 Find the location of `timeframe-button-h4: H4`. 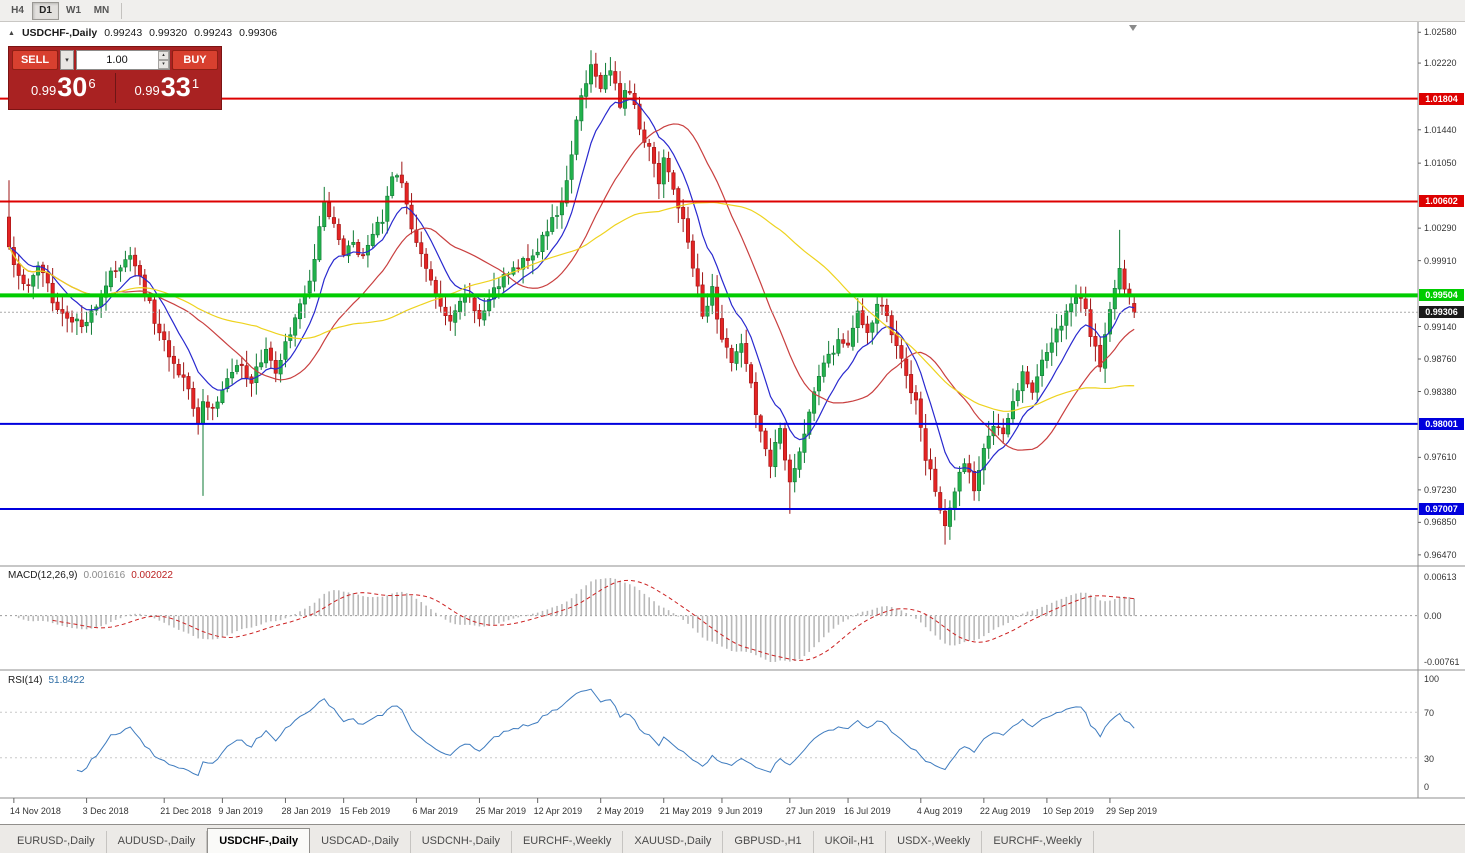

timeframe-button-h4: H4 is located at coordinates (17, 11).